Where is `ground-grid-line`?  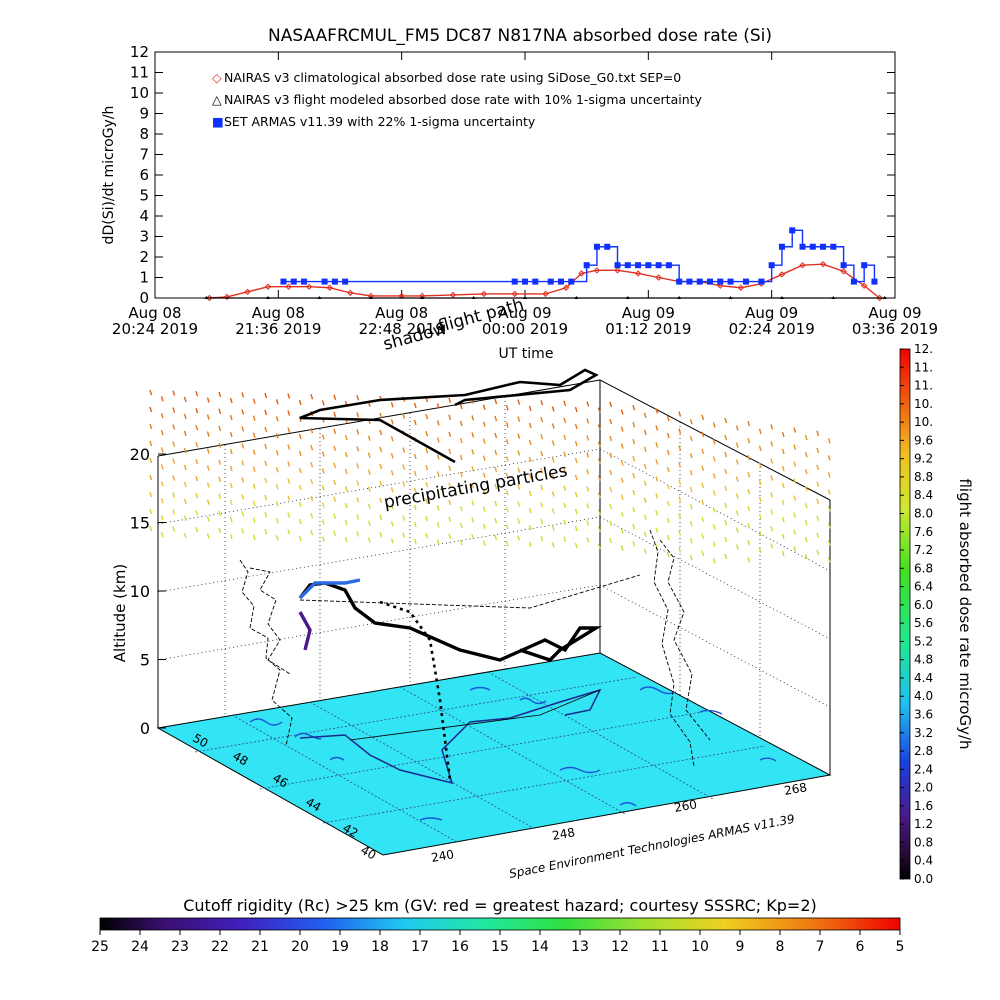
ground-grid-line is located at coordinates (544, 784).